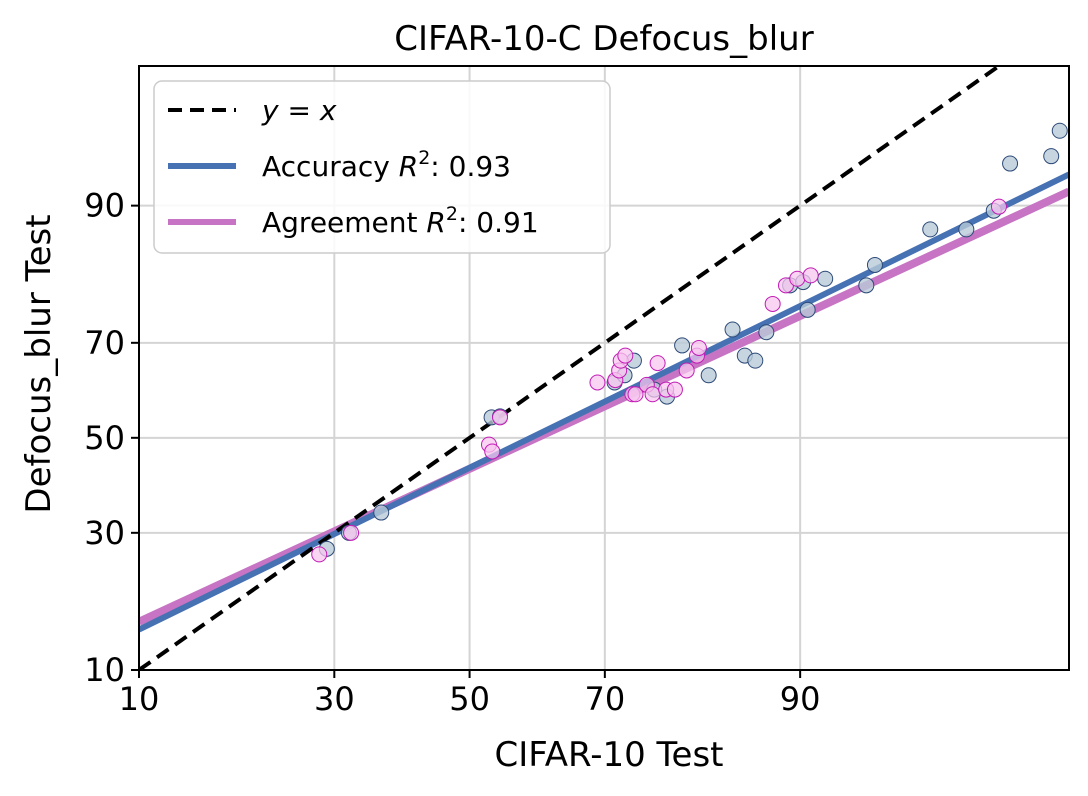  I want to click on y-axis-label: Defocus_blur Test, so click(39, 363).